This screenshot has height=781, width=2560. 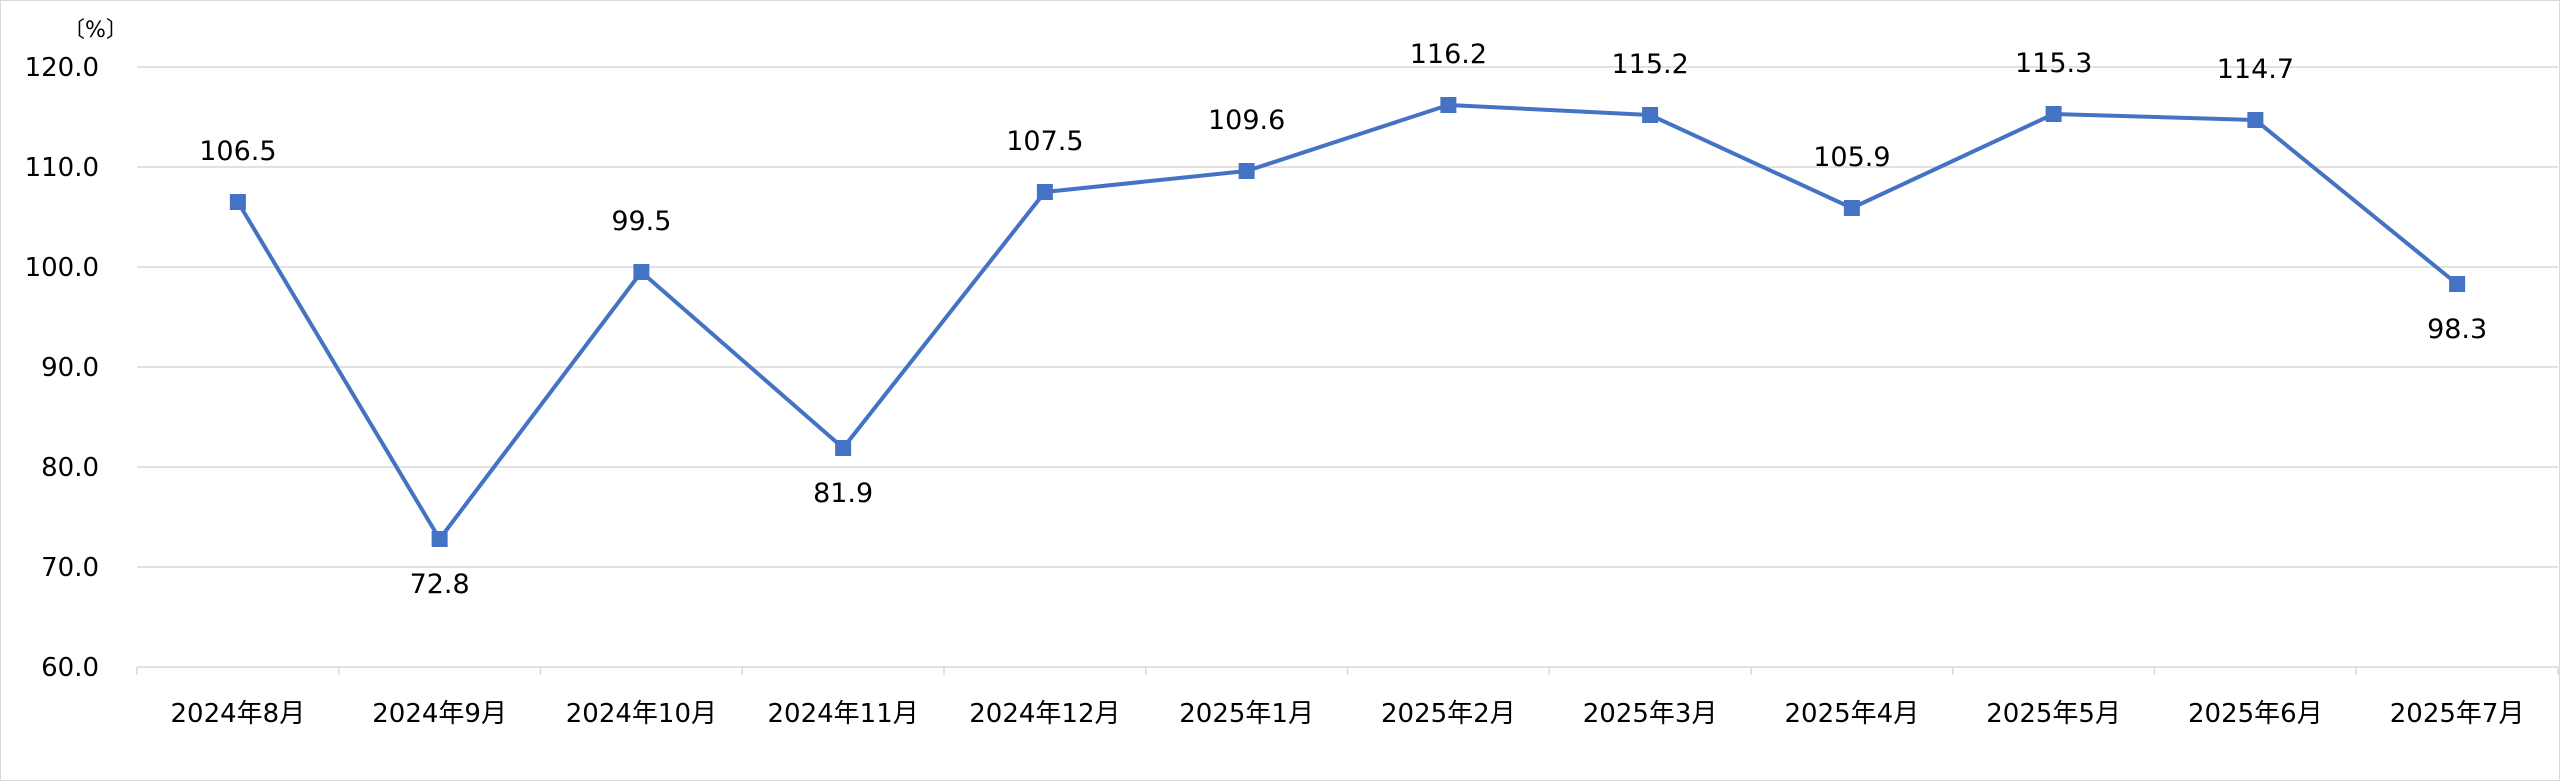 What do you see at coordinates (440, 584) in the screenshot?
I see `data-label: 72.8` at bounding box center [440, 584].